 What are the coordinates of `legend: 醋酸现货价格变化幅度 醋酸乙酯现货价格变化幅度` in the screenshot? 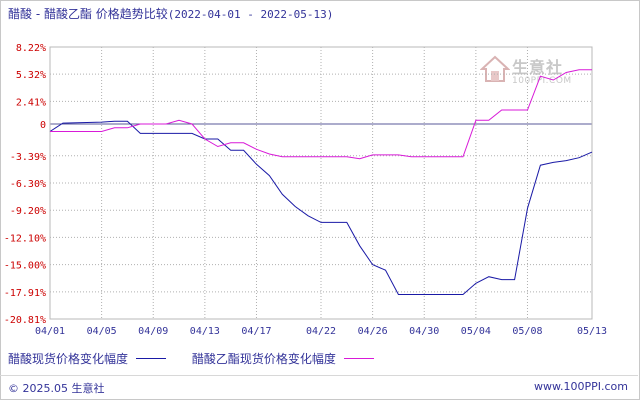 It's located at (202, 358).